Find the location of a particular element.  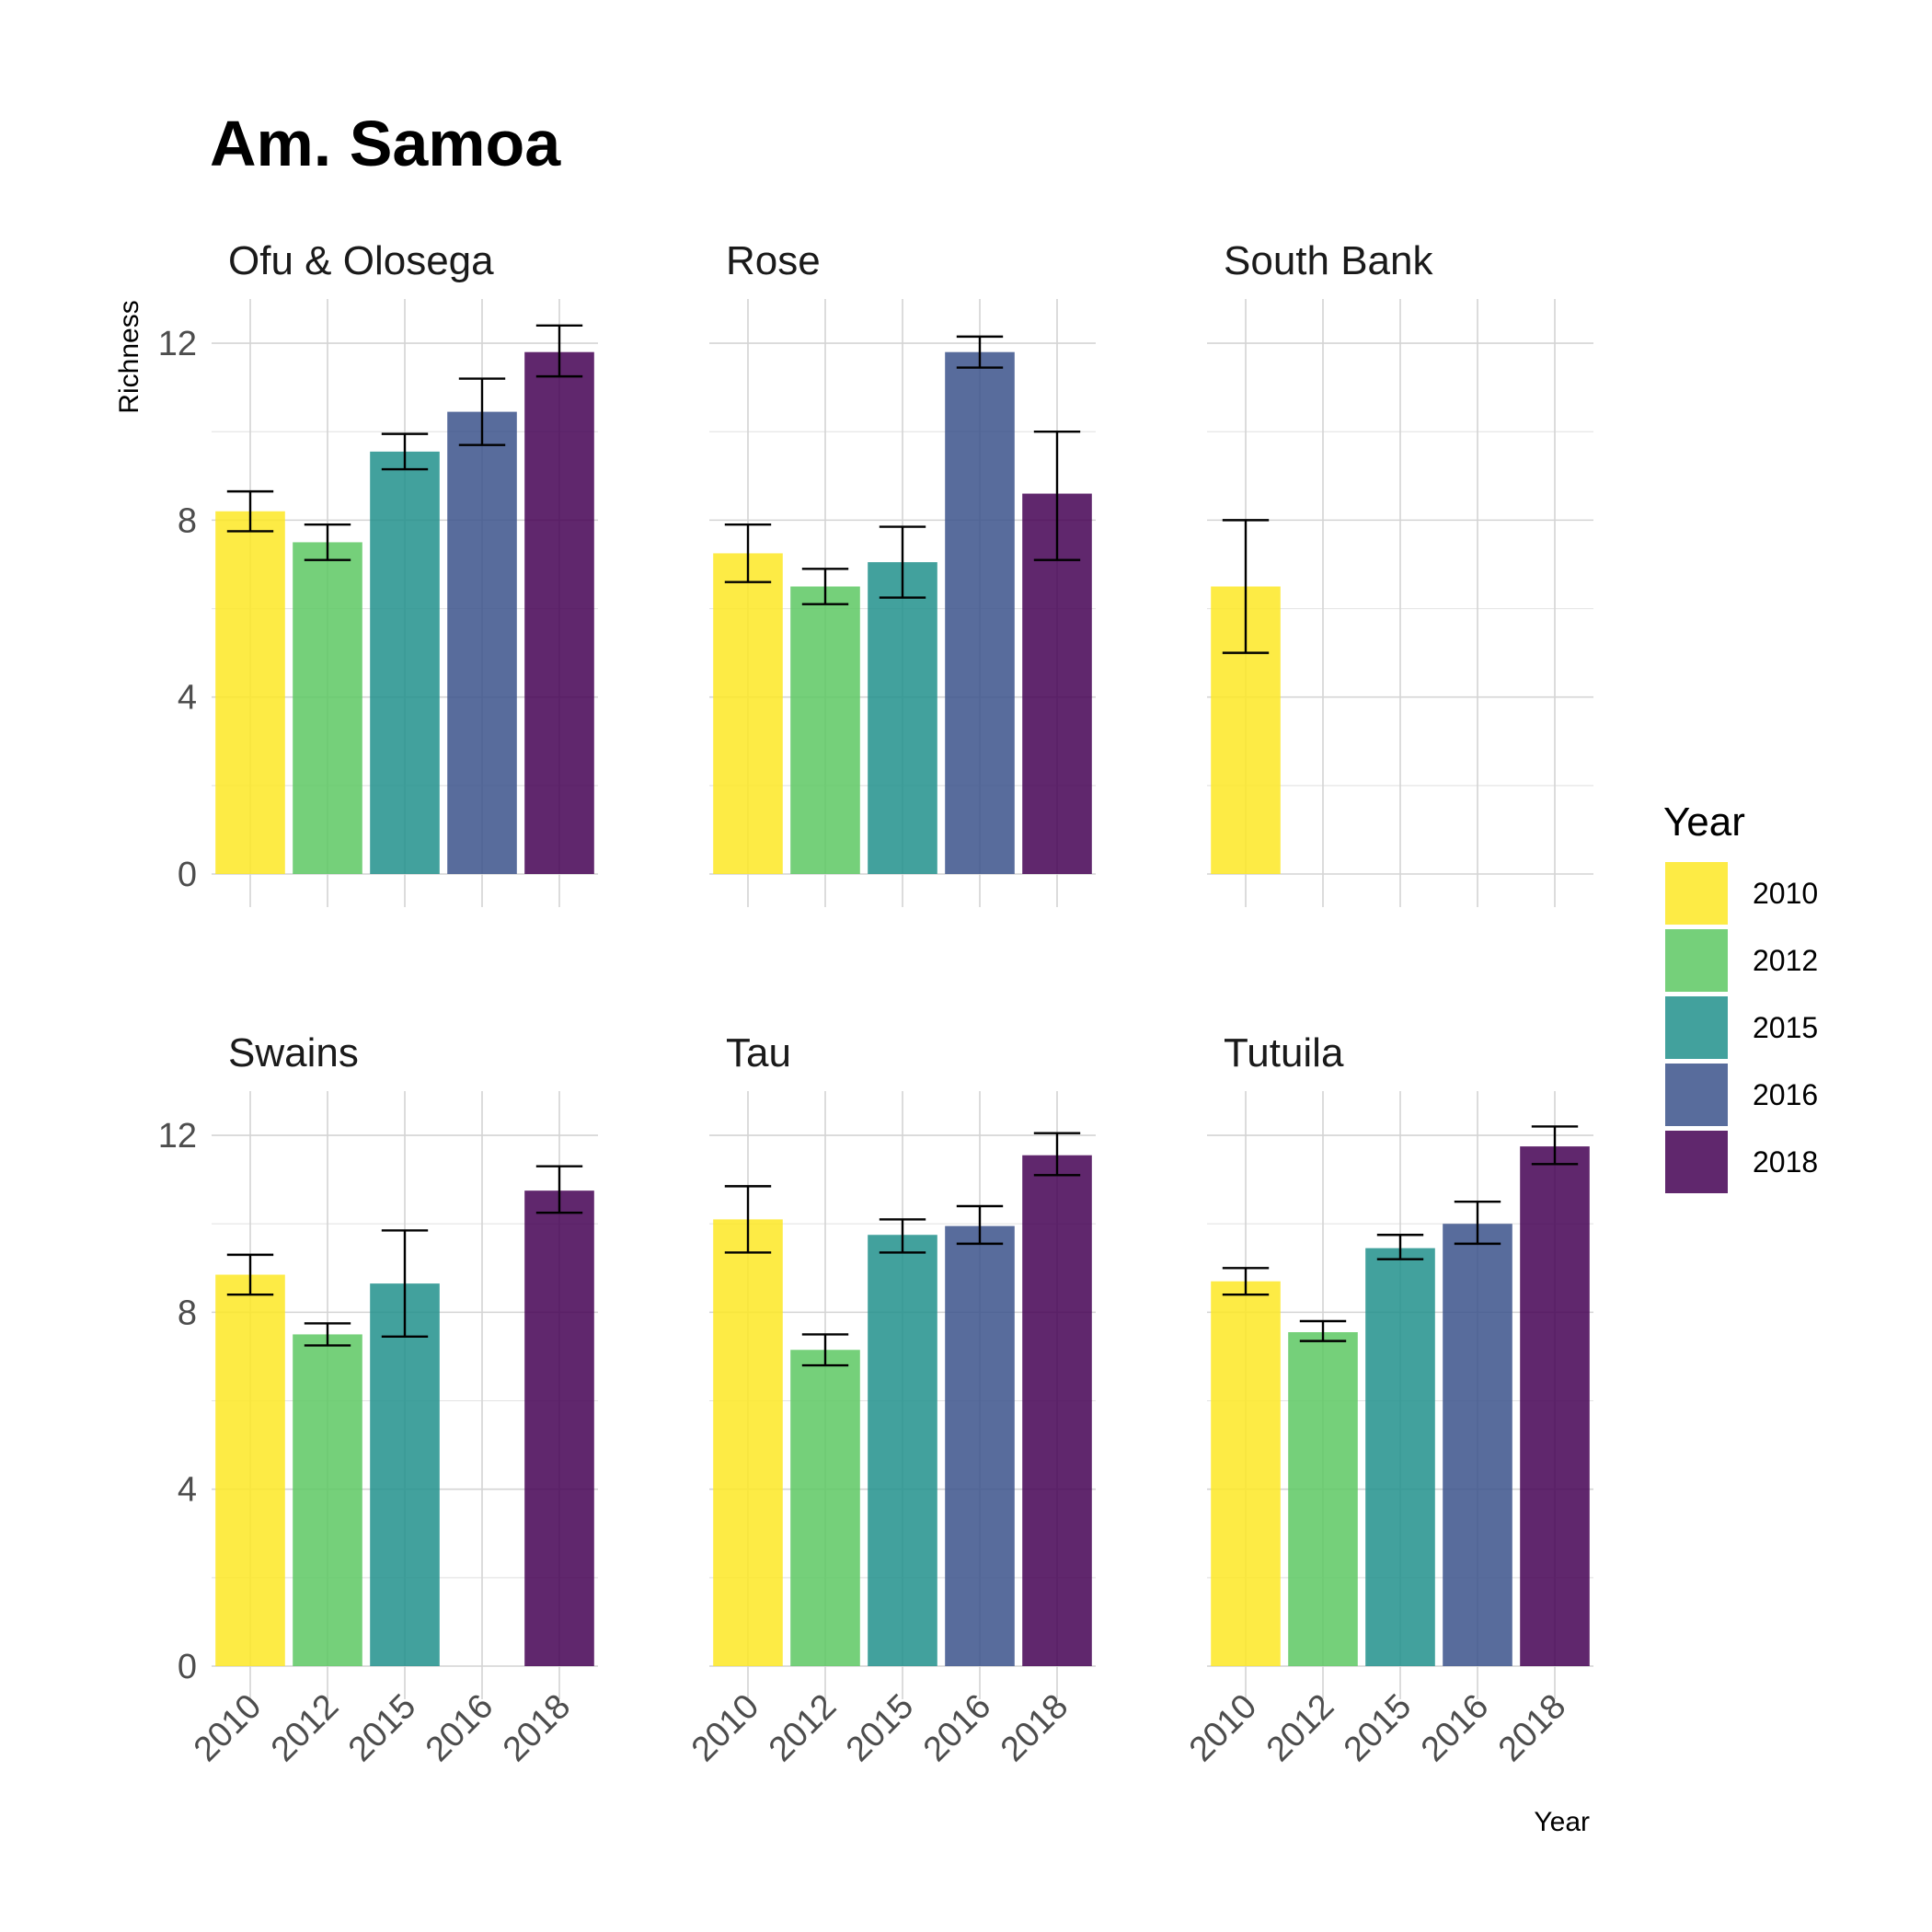

legend-entry-2012: 2012 is located at coordinates (1741, 960).